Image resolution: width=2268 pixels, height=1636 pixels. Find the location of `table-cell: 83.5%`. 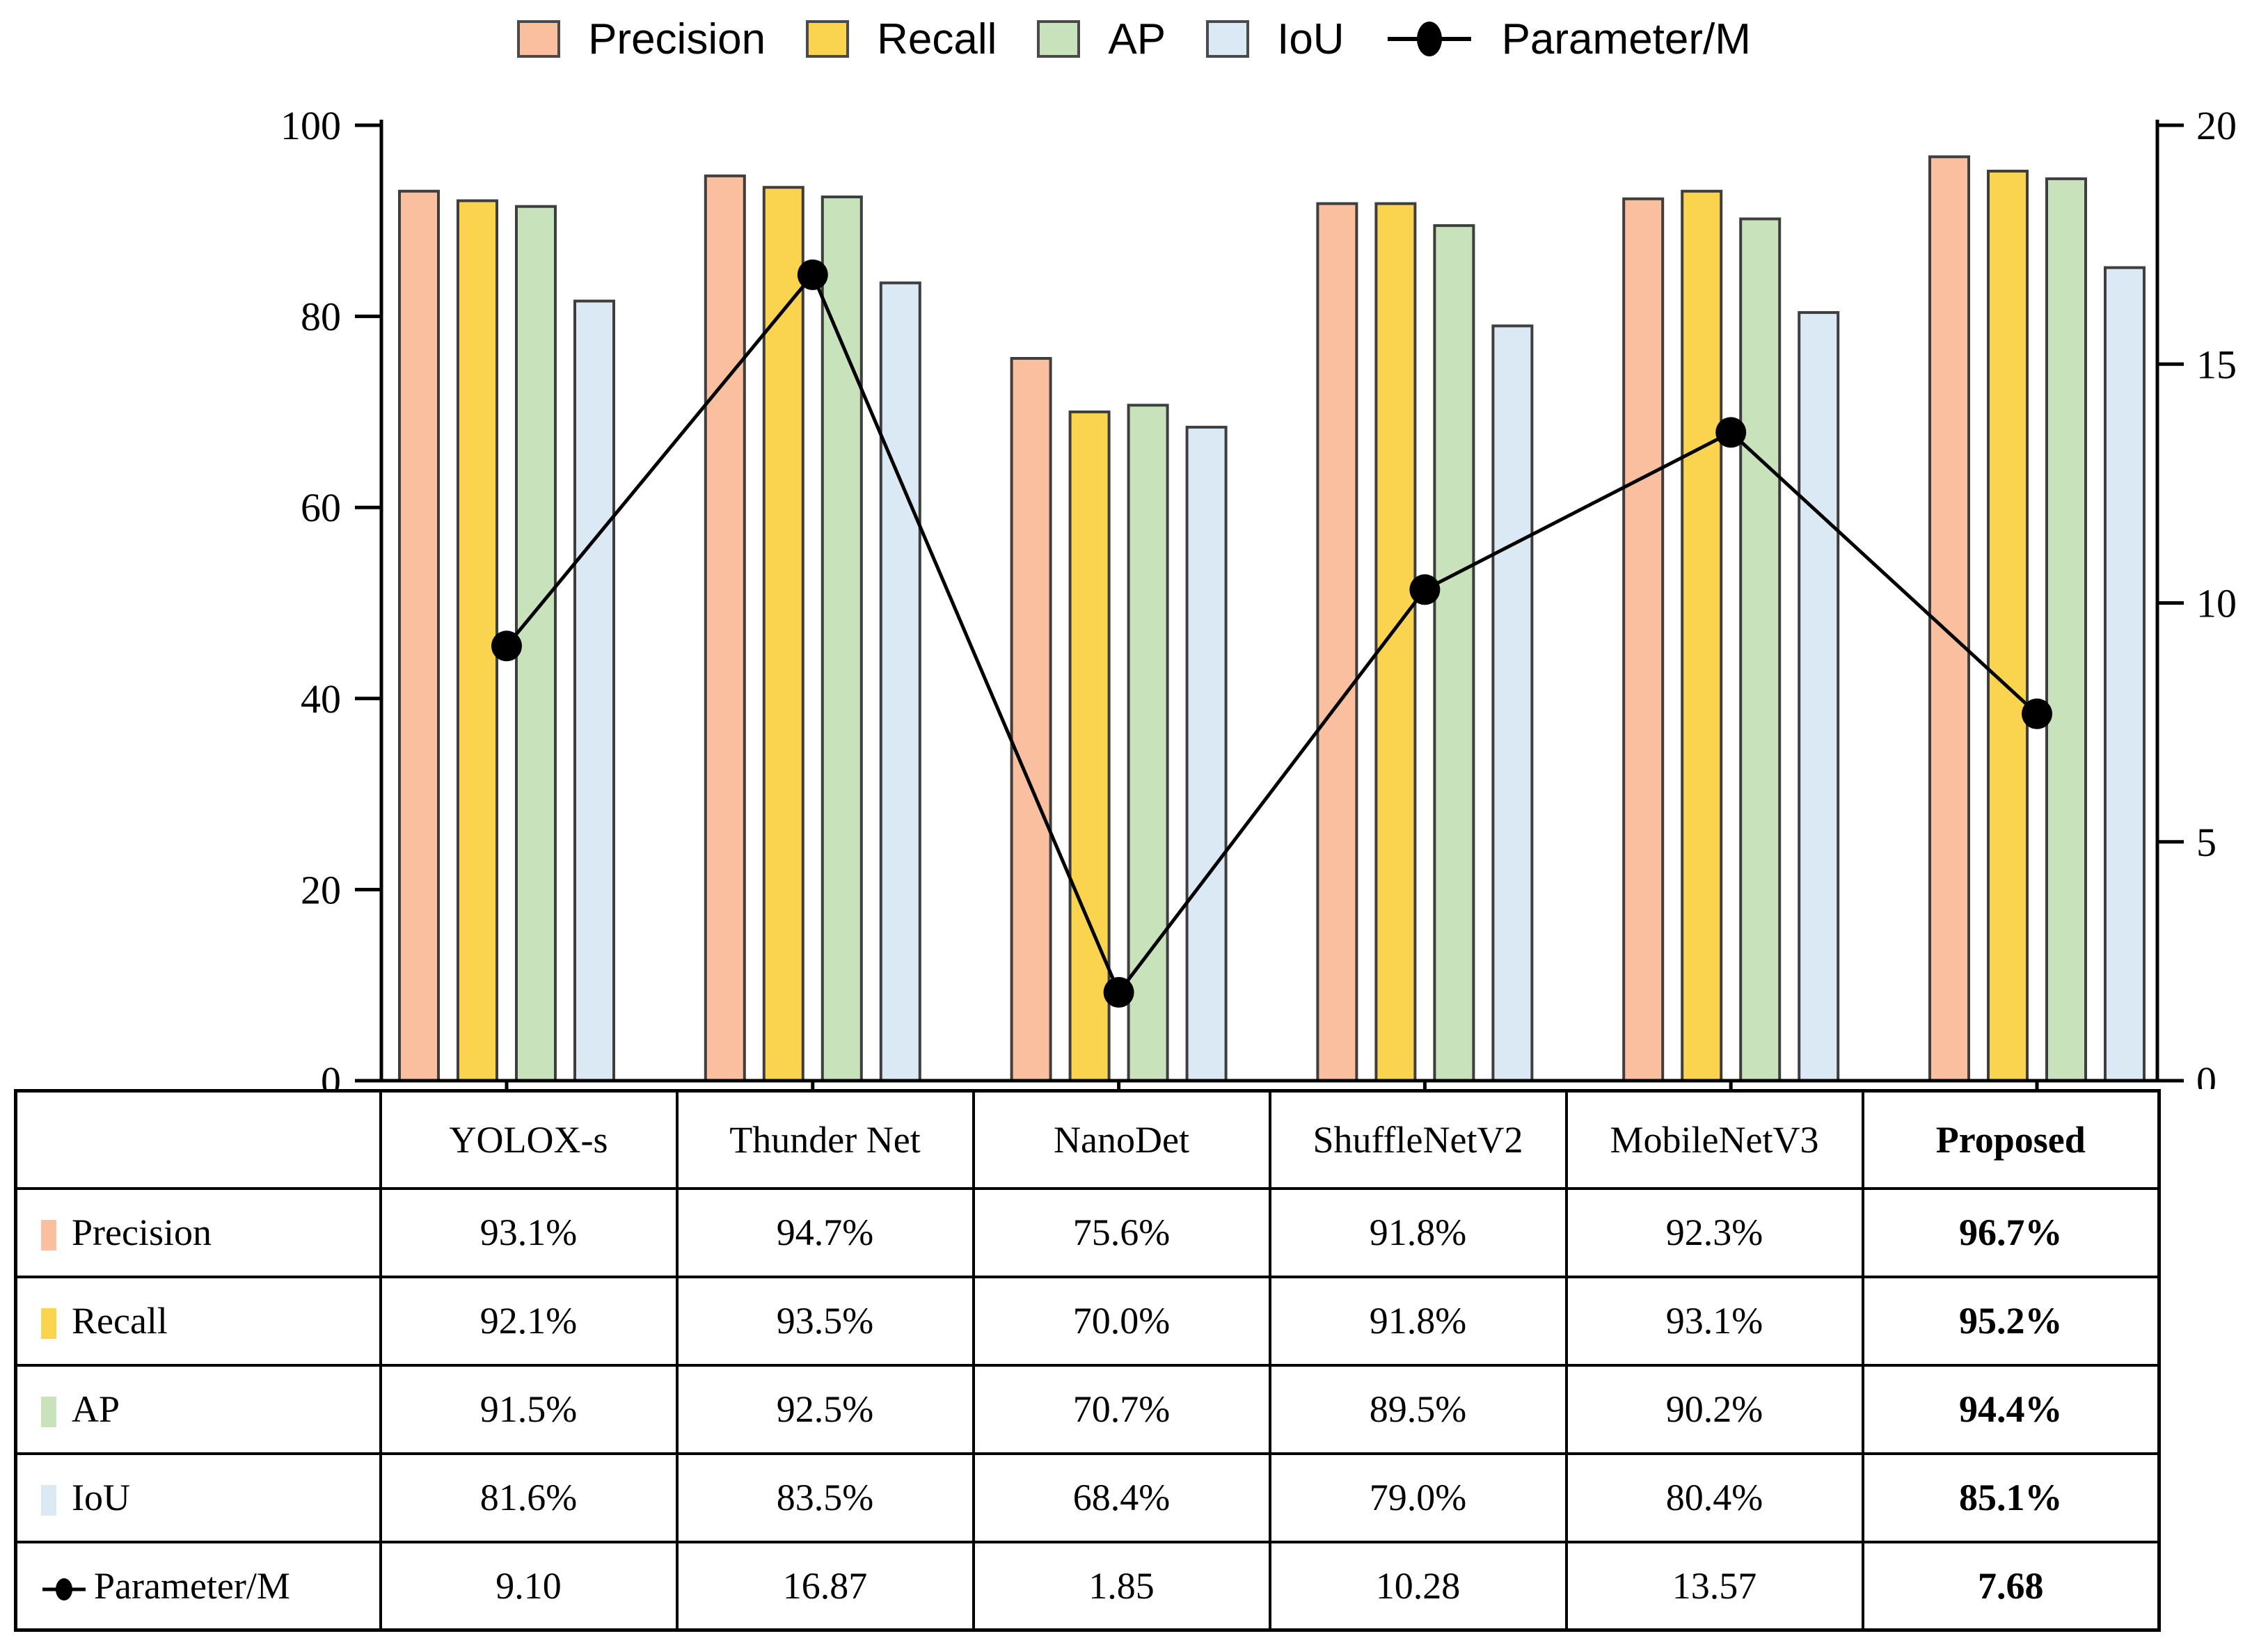

table-cell: 83.5% is located at coordinates (825, 1498).